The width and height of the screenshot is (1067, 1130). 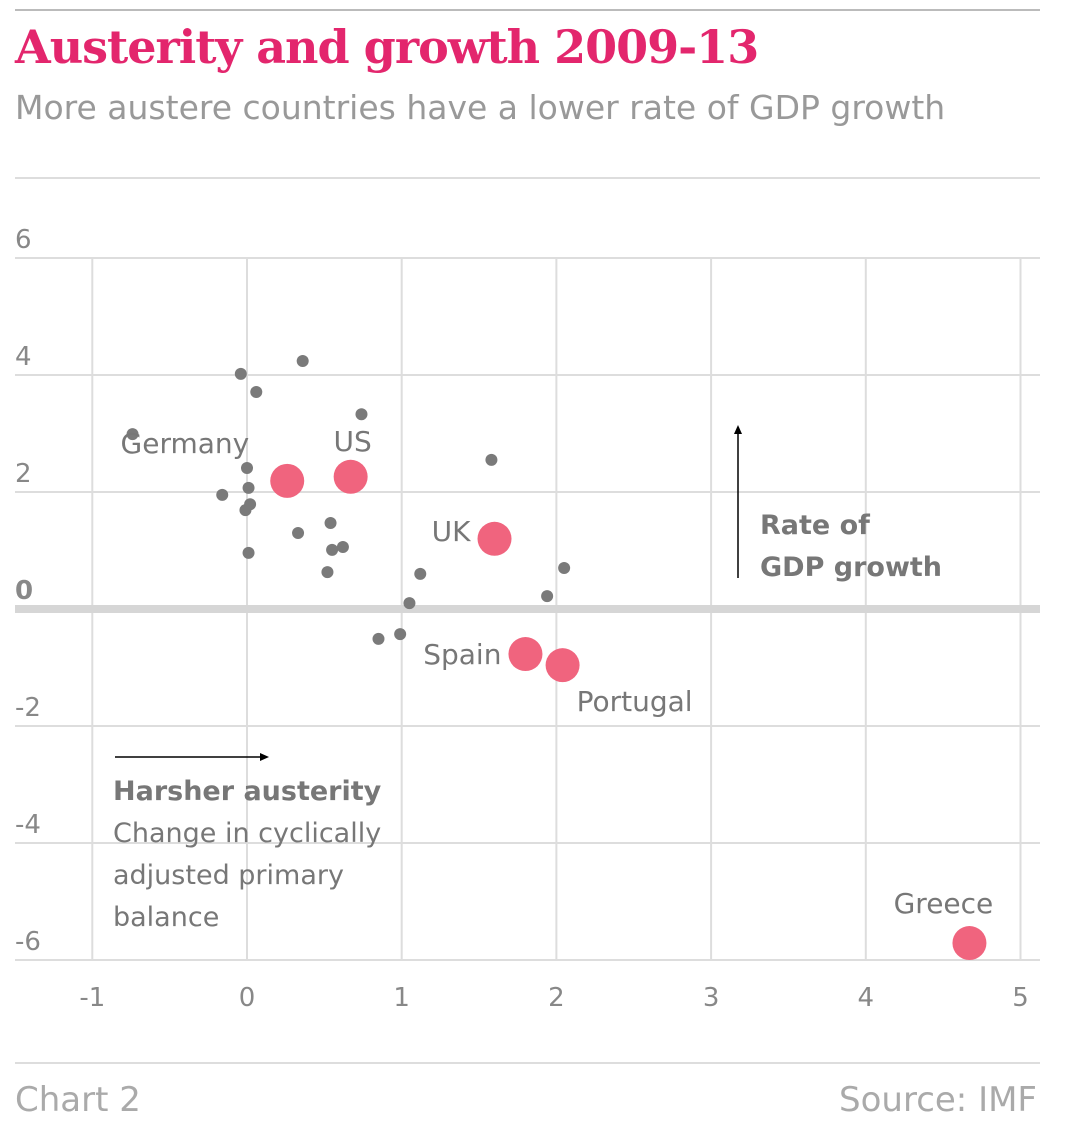 What do you see at coordinates (92, 998) in the screenshot?
I see `x-tick-label: -1` at bounding box center [92, 998].